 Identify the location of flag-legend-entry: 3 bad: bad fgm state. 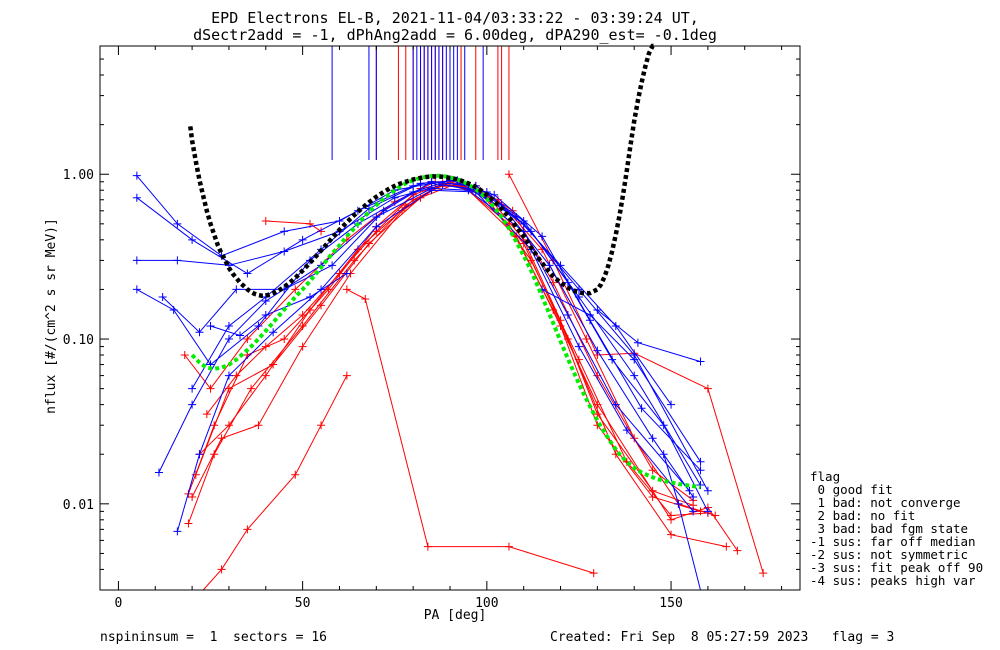
(889, 528).